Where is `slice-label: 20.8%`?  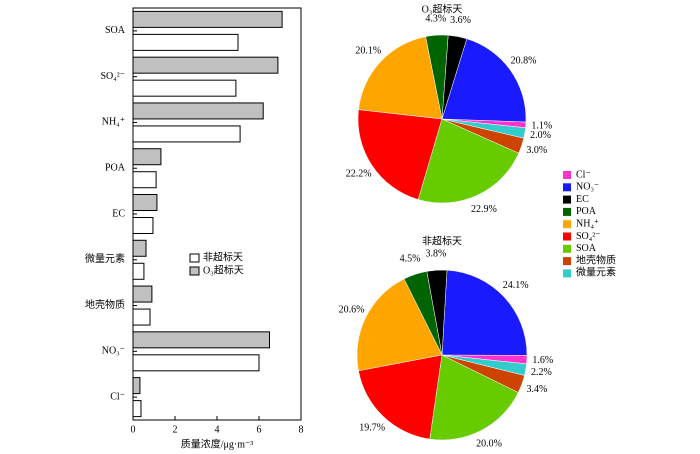
slice-label: 20.8% is located at coordinates (524, 60).